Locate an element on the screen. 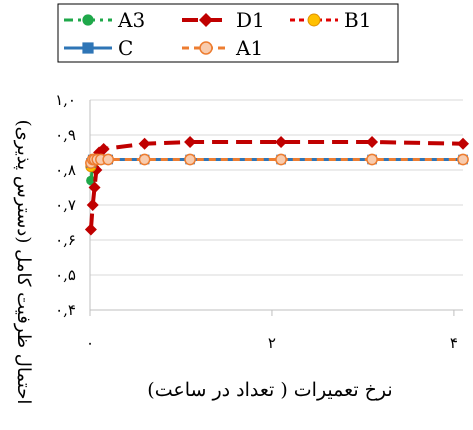  series-a1 is located at coordinates (277, 161).